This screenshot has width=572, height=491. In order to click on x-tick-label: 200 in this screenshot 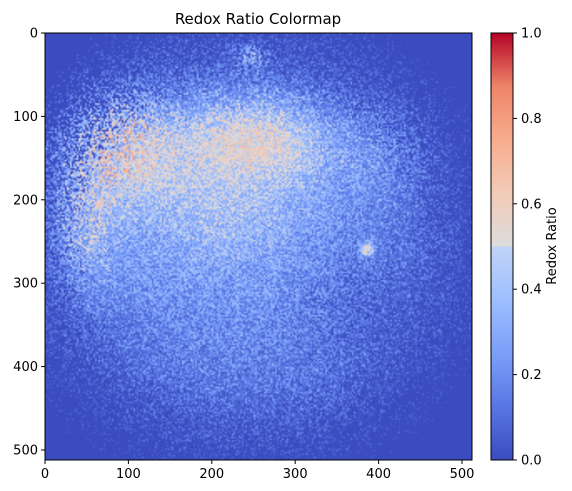, I will do `click(211, 474)`.